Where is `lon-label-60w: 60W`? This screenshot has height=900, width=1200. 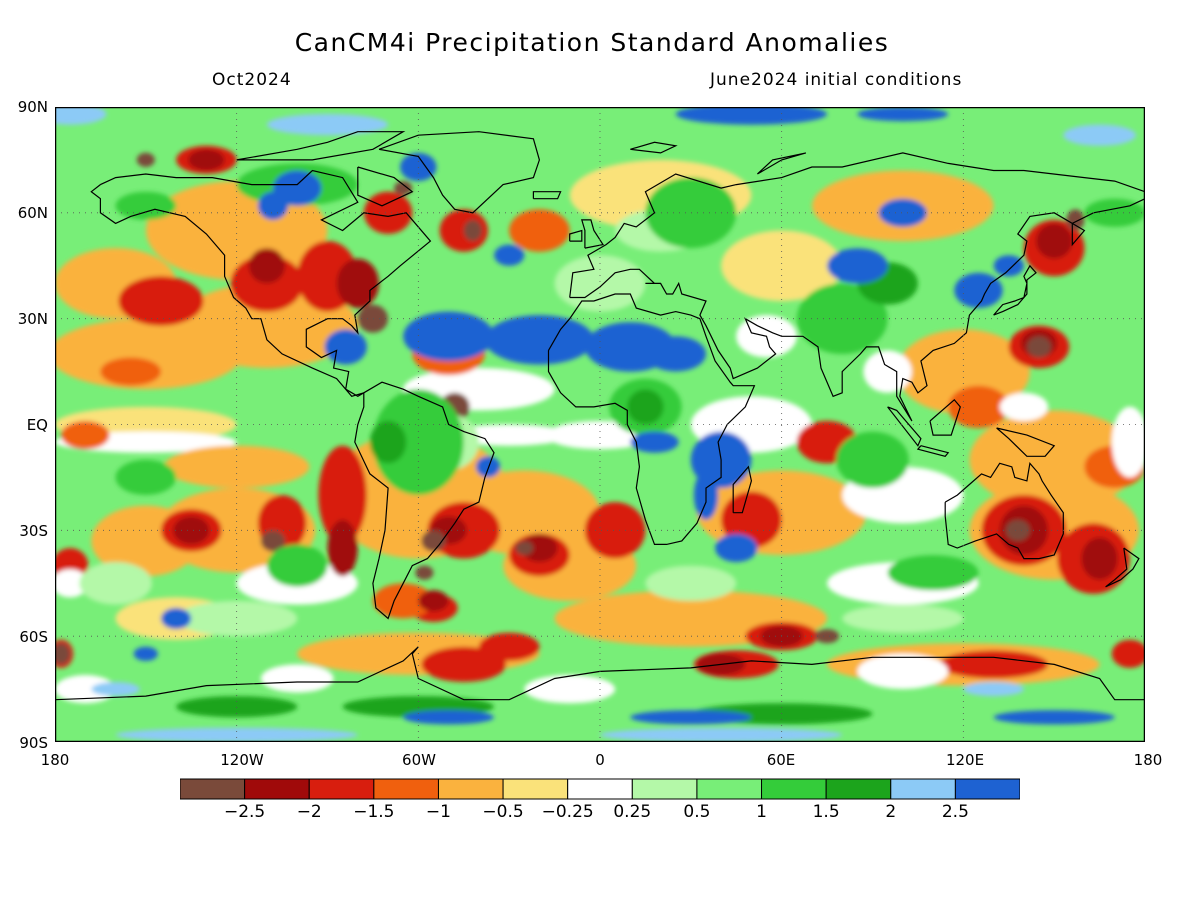
lon-label-60w: 60W is located at coordinates (419, 760).